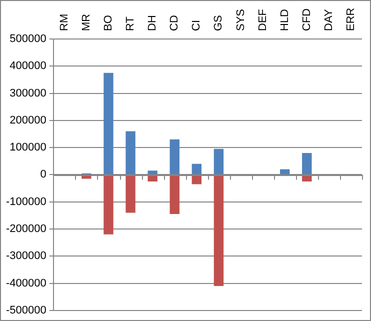 The height and width of the screenshot is (321, 371). What do you see at coordinates (328, 19) in the screenshot?
I see `x-tick-label: DAY` at bounding box center [328, 19].